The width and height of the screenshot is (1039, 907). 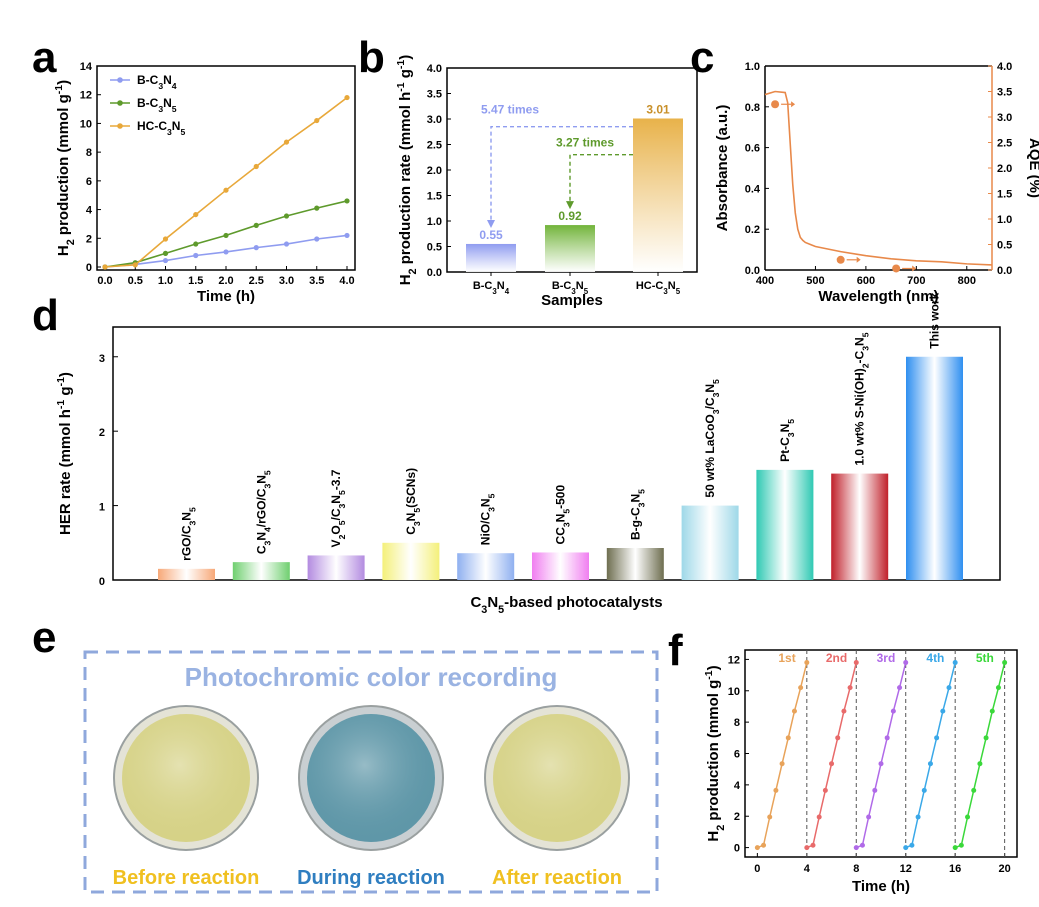 I want to click on y-tick-label: 3.0, so click(x=434, y=120).